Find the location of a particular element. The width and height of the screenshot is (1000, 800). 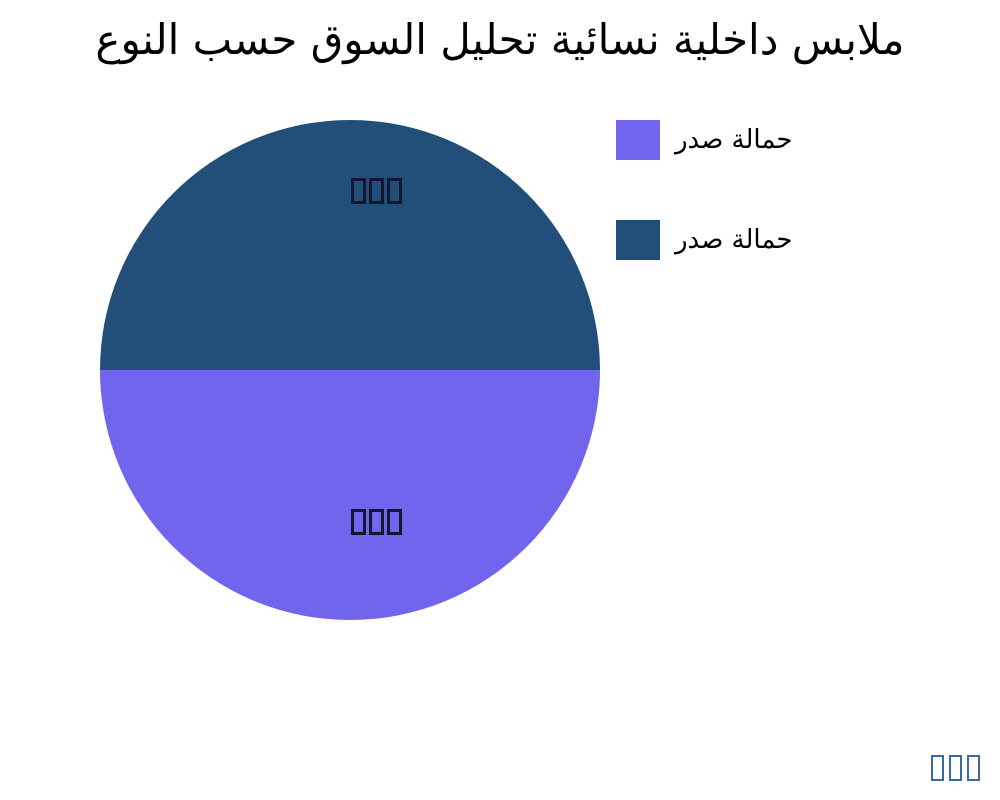

slice-percent-label-top is located at coordinates (376, 191).